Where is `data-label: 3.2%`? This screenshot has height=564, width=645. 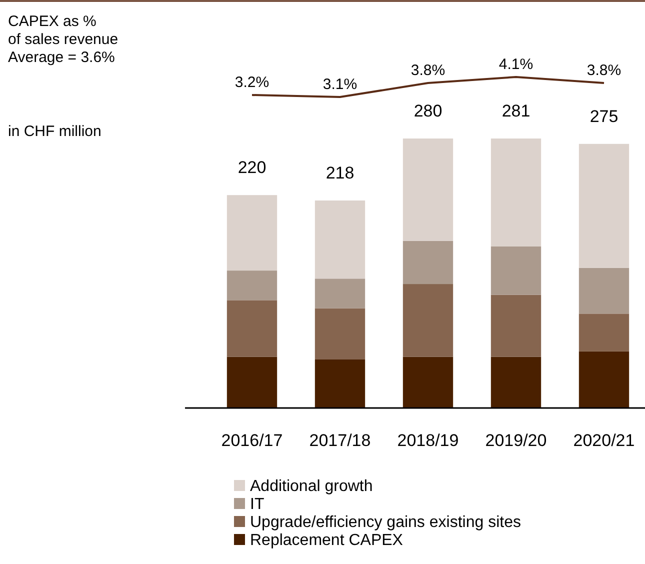
data-label: 3.2% is located at coordinates (252, 82).